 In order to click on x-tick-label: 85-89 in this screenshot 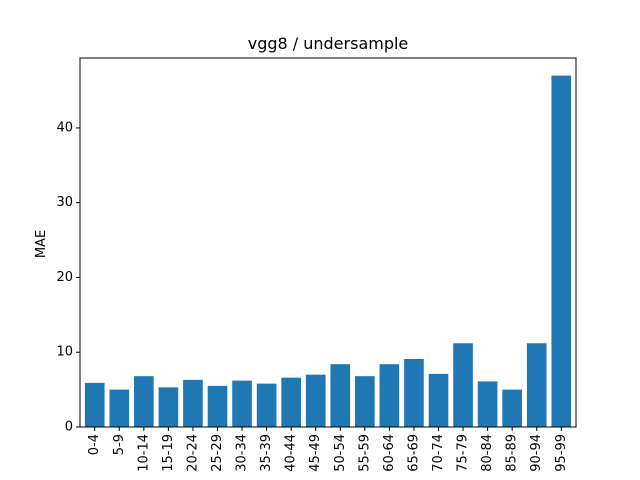, I will do `click(512, 453)`.